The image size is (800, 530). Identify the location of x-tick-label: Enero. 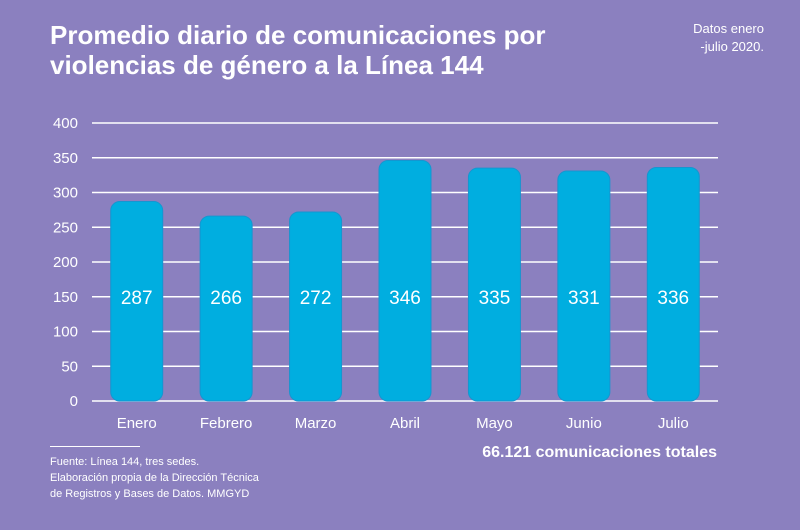
(137, 423).